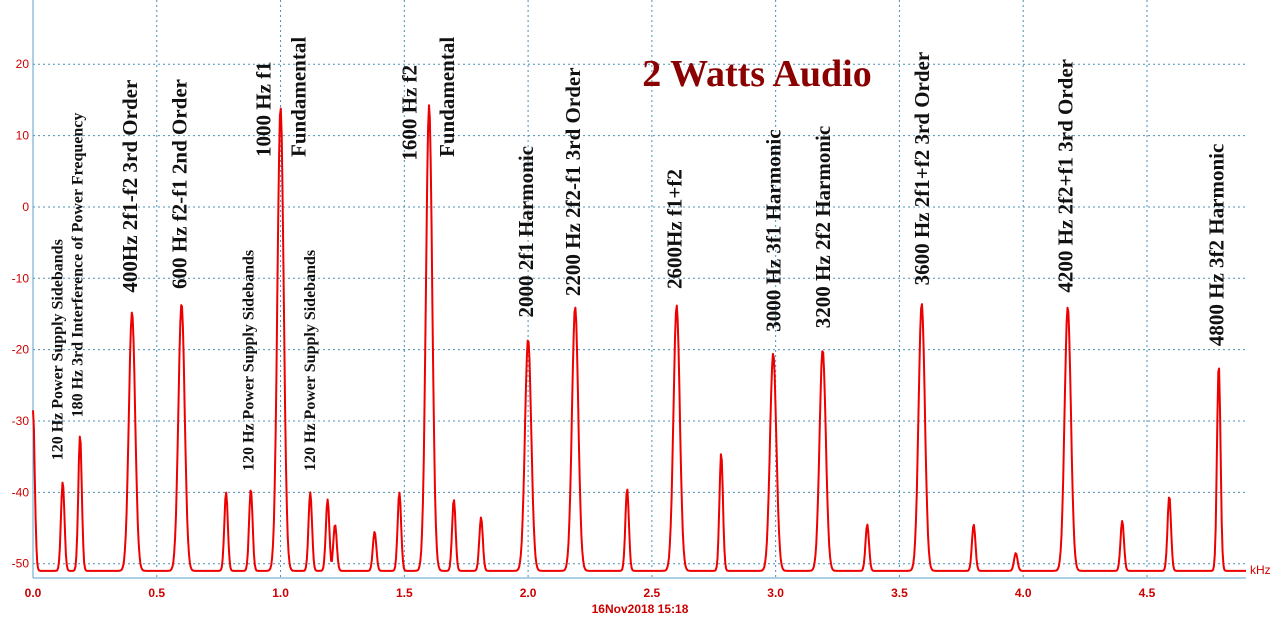 This screenshot has height=626, width=1280. Describe the element at coordinates (404, 593) in the screenshot. I see `x-tick-label: 1.5` at that location.